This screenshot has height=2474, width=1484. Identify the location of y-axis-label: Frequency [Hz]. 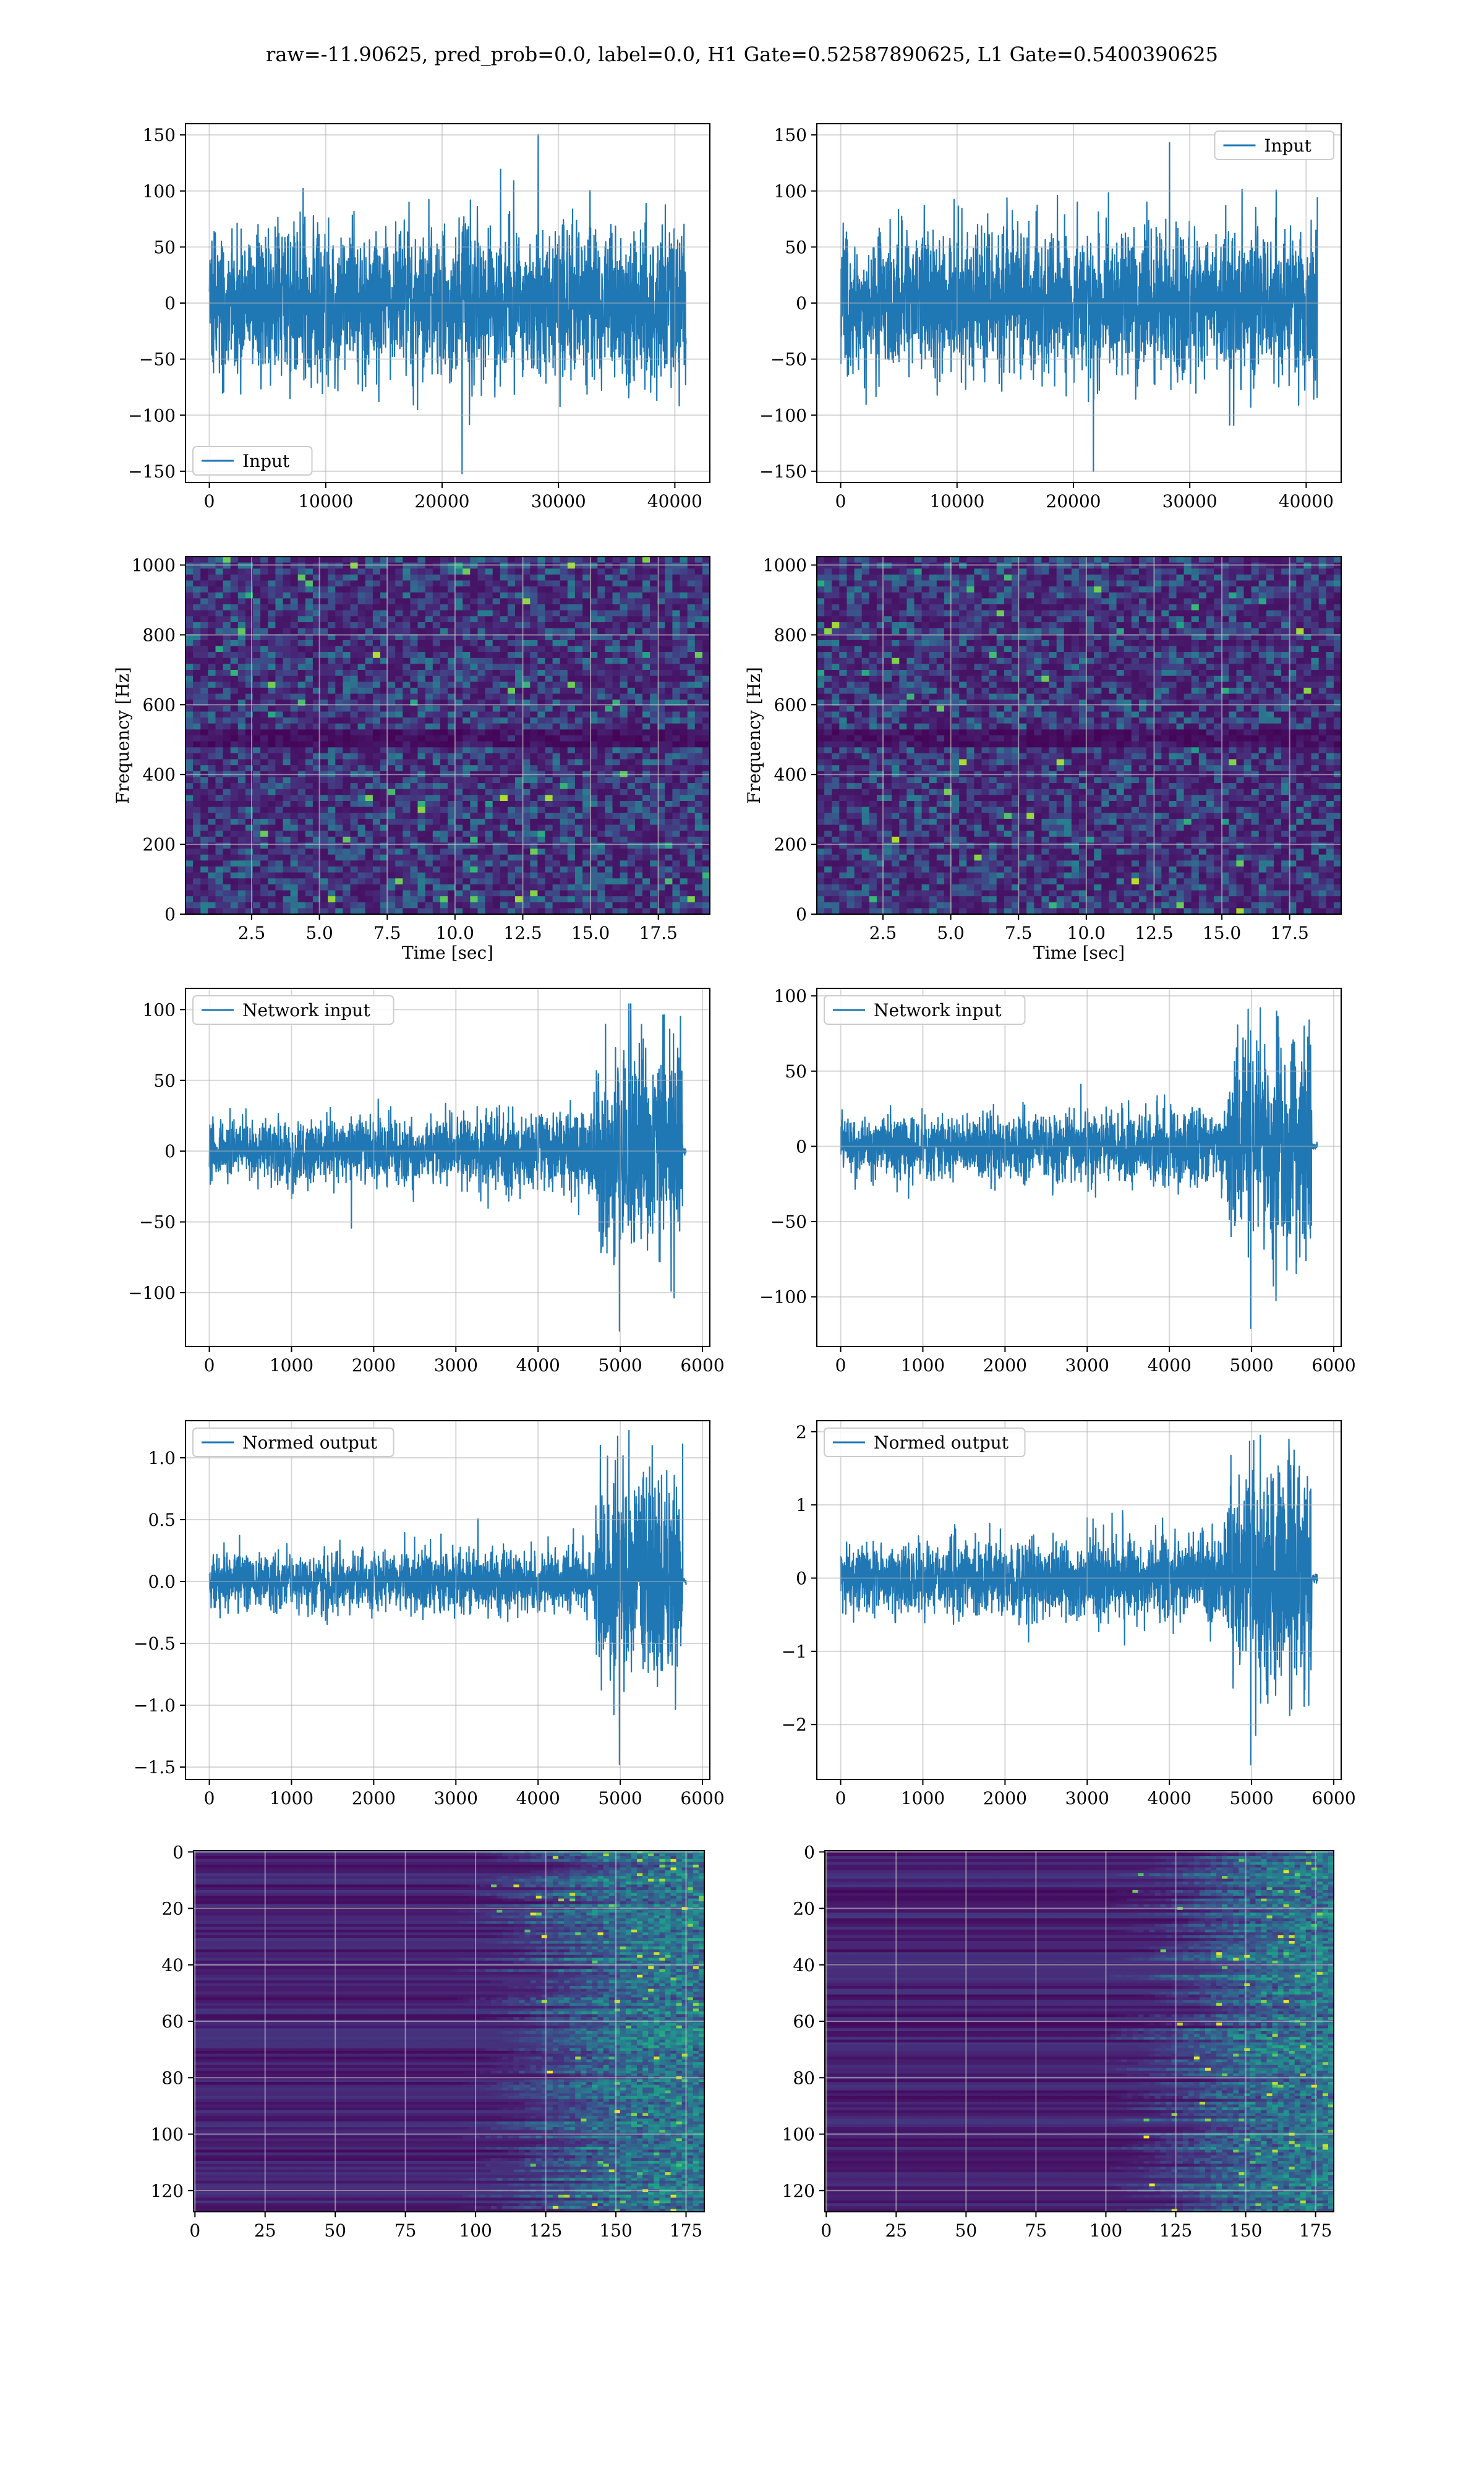
(123, 735).